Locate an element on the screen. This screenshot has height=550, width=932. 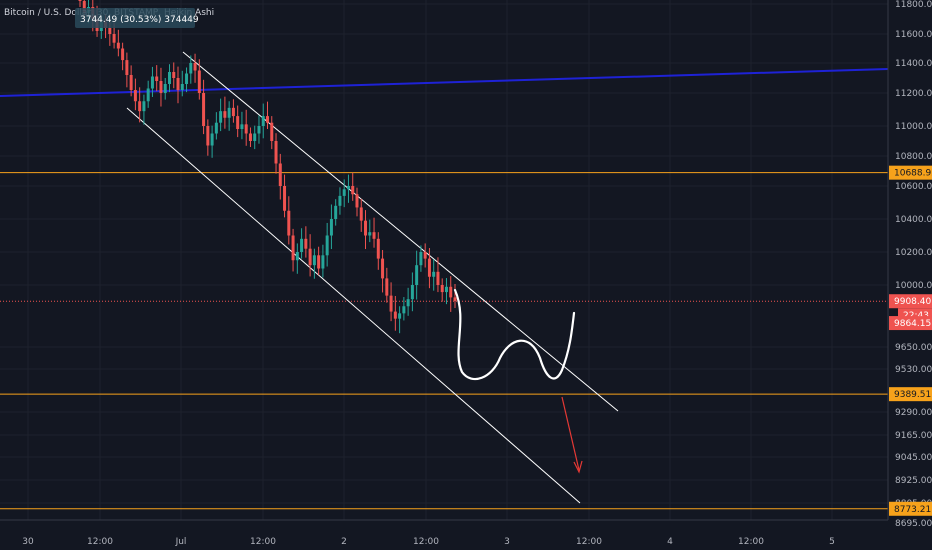
price-tick-label: 10200.00 is located at coordinates (913, 253).